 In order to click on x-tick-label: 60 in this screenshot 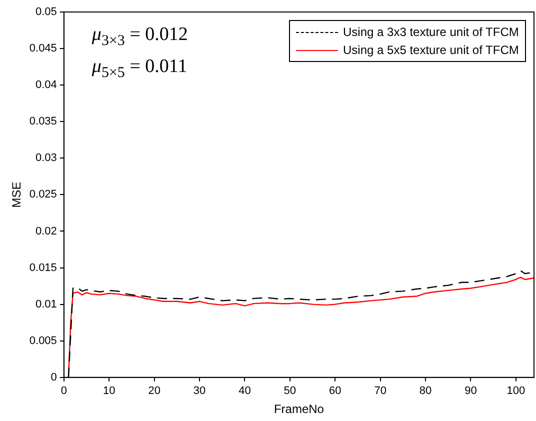, I will do `click(335, 391)`.